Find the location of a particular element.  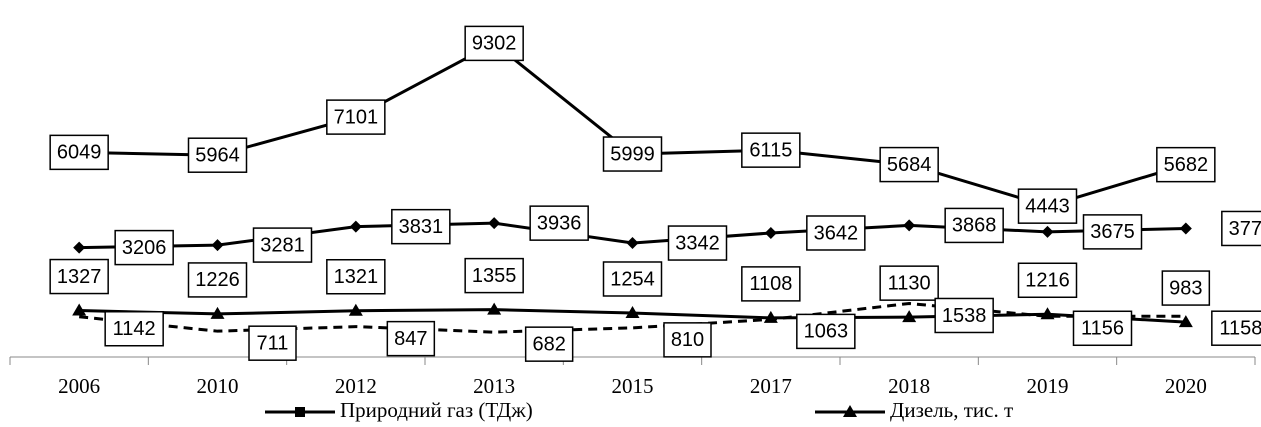

data-label: 1321 is located at coordinates (356, 277).